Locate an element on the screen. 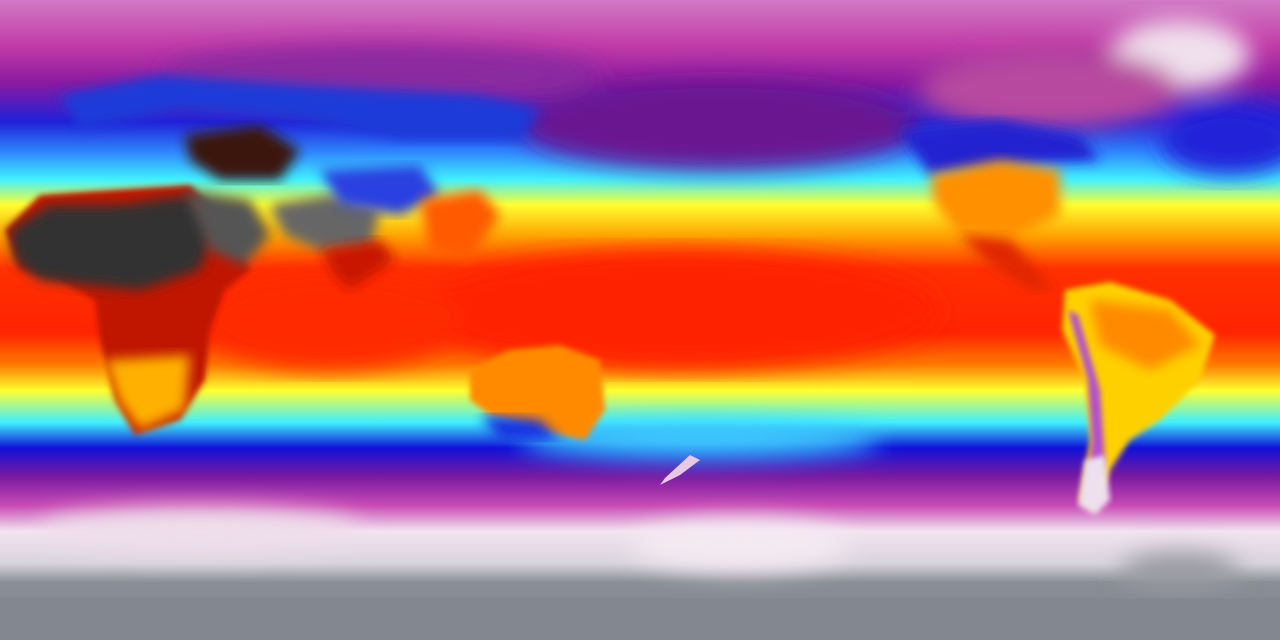 This screenshot has height=640, width=1280. mexico-land is located at coordinates (1007, 262).